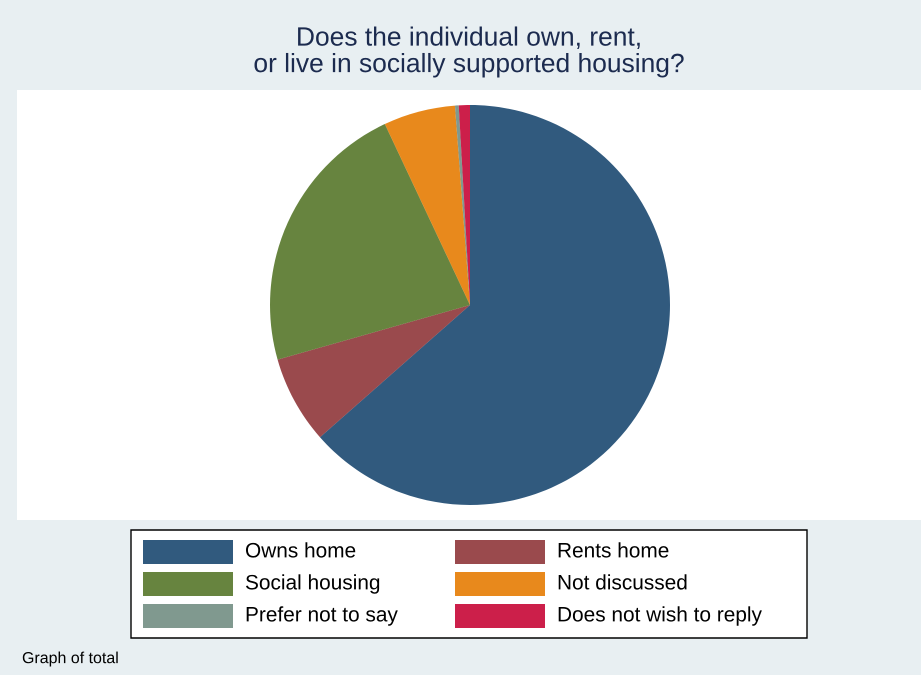 This screenshot has width=921, height=675. What do you see at coordinates (313, 584) in the screenshot?
I see `legend-label: Social housing` at bounding box center [313, 584].